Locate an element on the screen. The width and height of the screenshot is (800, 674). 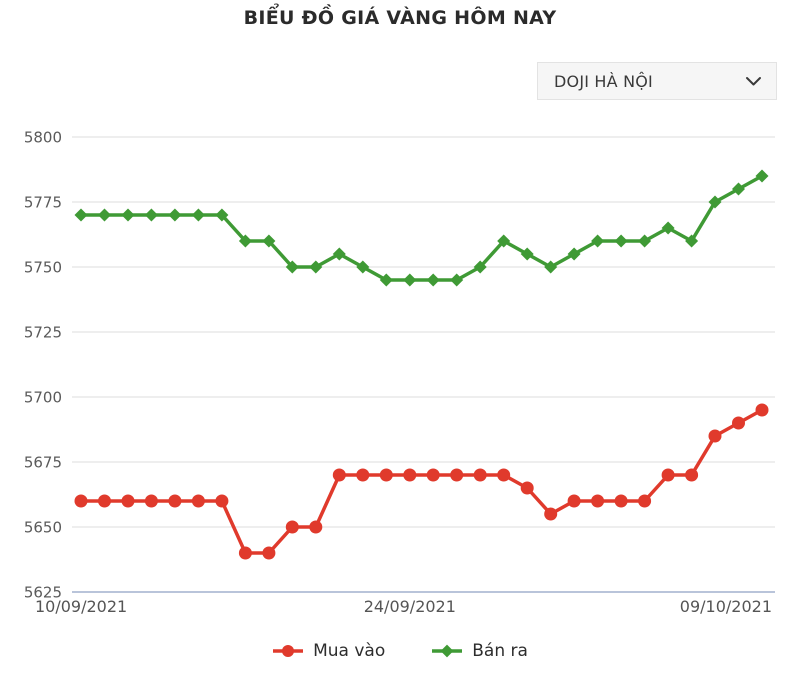
y-tick-label: 5800 is located at coordinates (43, 137).